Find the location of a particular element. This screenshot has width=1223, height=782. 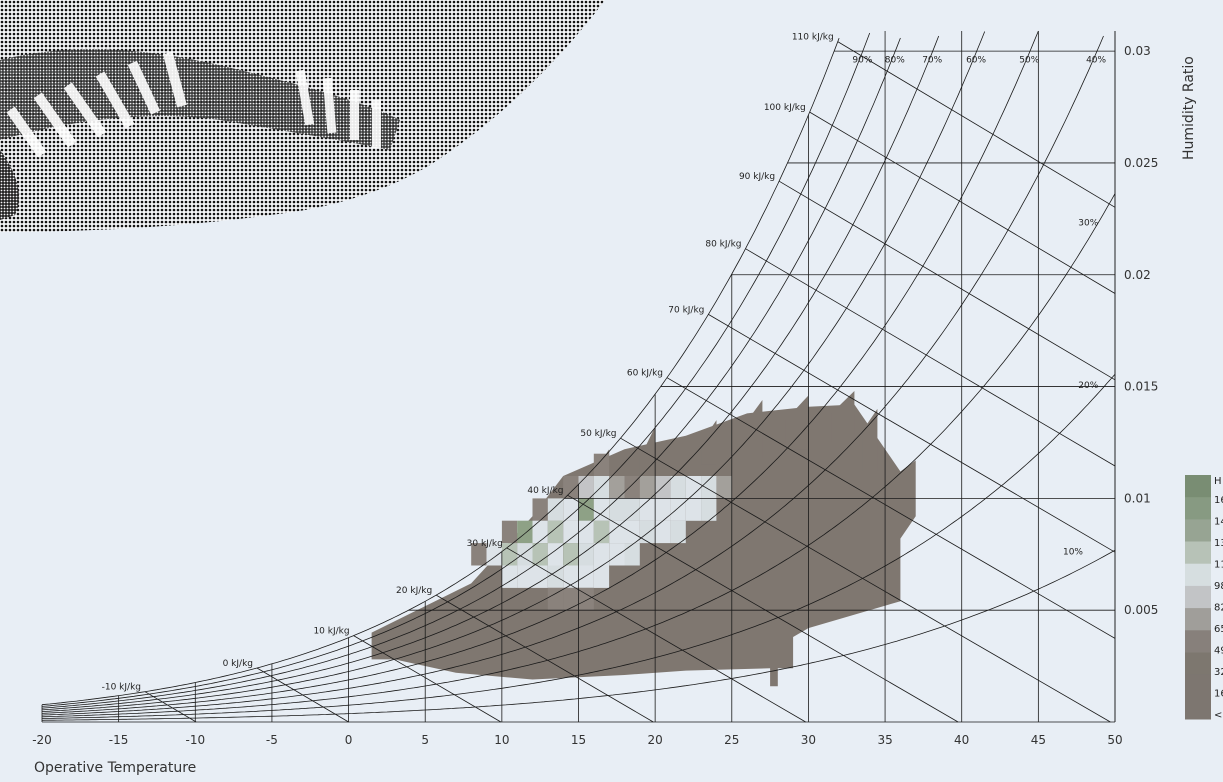

y-tick-label: 0.03 is located at coordinates (1137, 51).